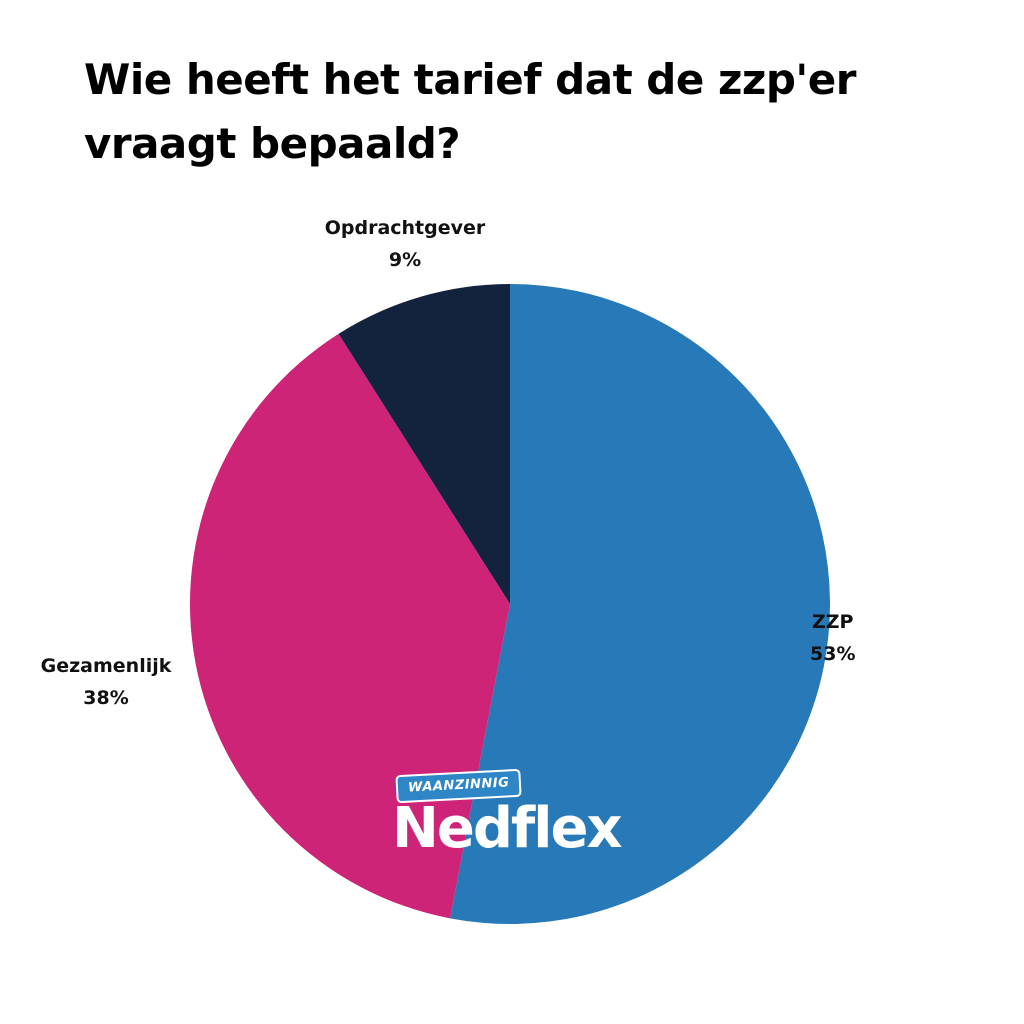 Image resolution: width=1024 pixels, height=1024 pixels. Describe the element at coordinates (424, 444) in the screenshot. I see `pie-slice-opdrachtgever` at that location.